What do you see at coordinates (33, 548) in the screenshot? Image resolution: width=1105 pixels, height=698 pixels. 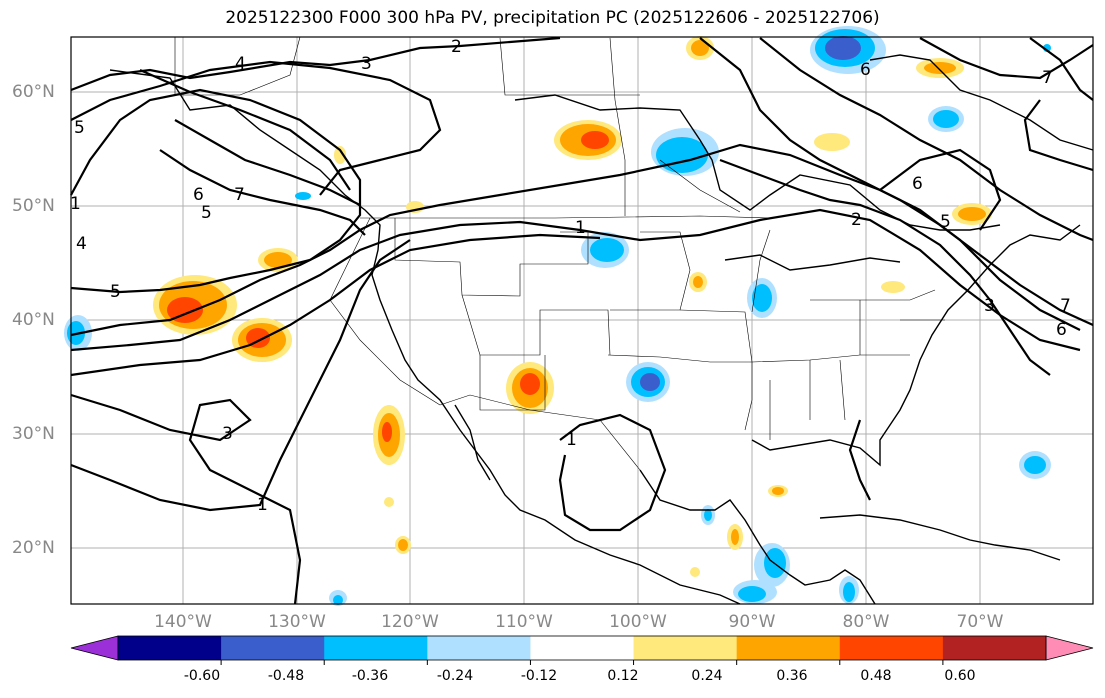 I see `lat-label-20n: 20°N` at bounding box center [33, 548].